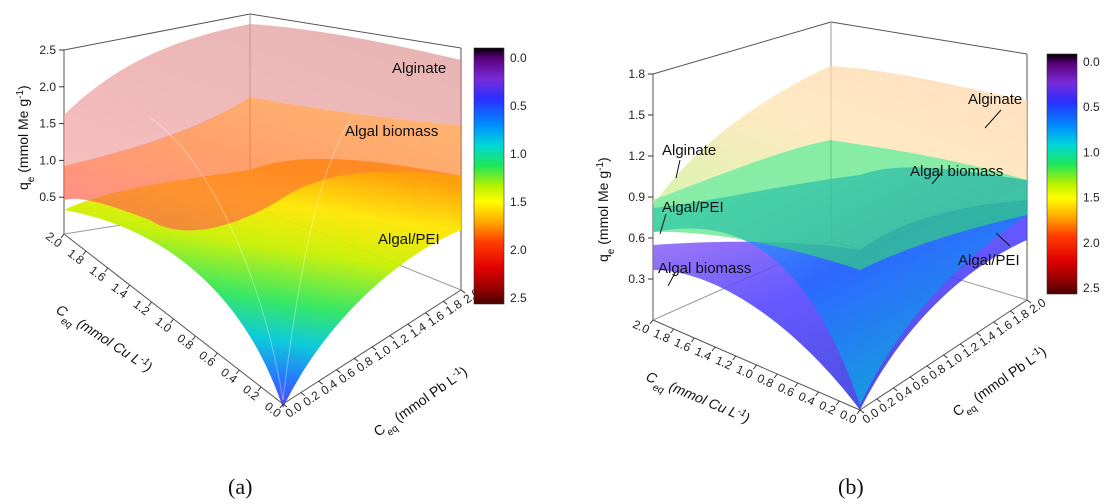  What do you see at coordinates (47, 124) in the screenshot?
I see `z-tick-label: 1.5` at bounding box center [47, 124].